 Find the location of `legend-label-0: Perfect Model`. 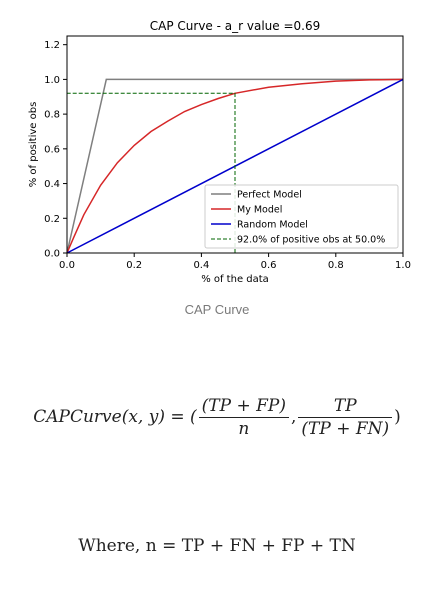

legend-label-0: Perfect Model is located at coordinates (269, 195).